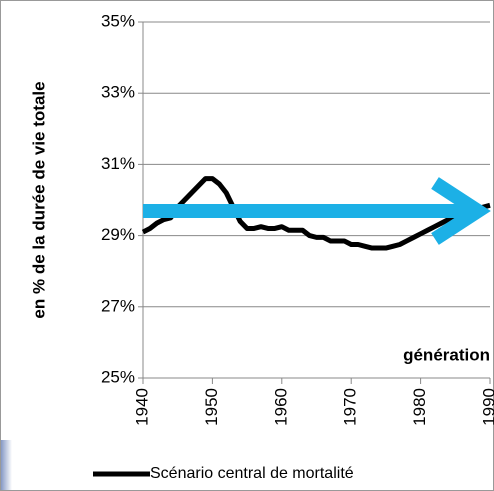 The image size is (494, 491). I want to click on y-tick-label: 31%, so click(118, 163).